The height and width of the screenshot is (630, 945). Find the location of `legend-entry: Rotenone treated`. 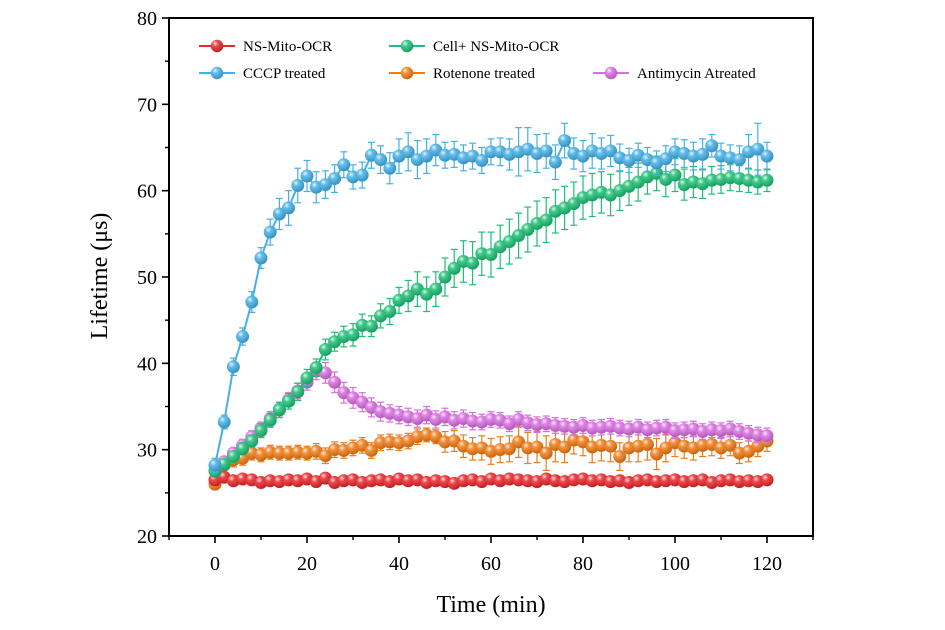

legend-entry: Rotenone treated is located at coordinates (462, 74).